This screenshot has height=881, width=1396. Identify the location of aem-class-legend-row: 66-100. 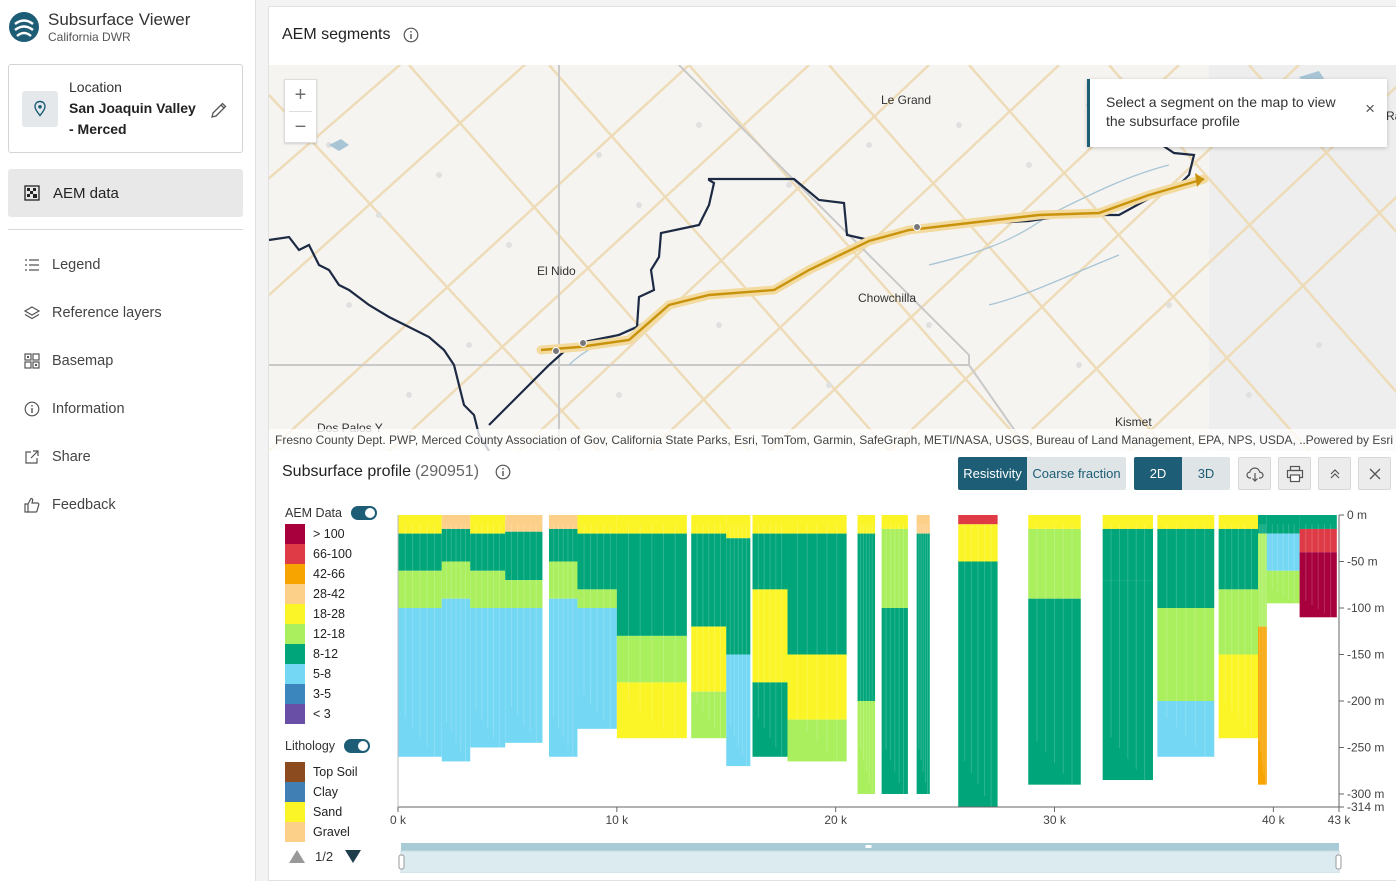
(335, 554).